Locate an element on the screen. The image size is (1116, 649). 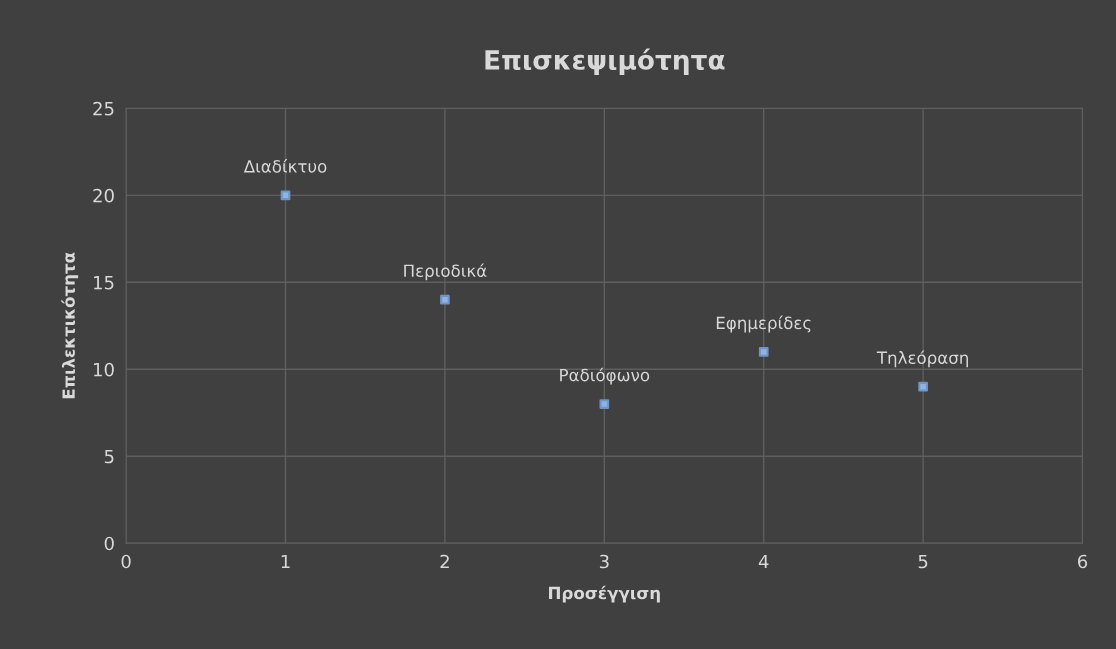
x-tick-label: 1 is located at coordinates (285, 561).